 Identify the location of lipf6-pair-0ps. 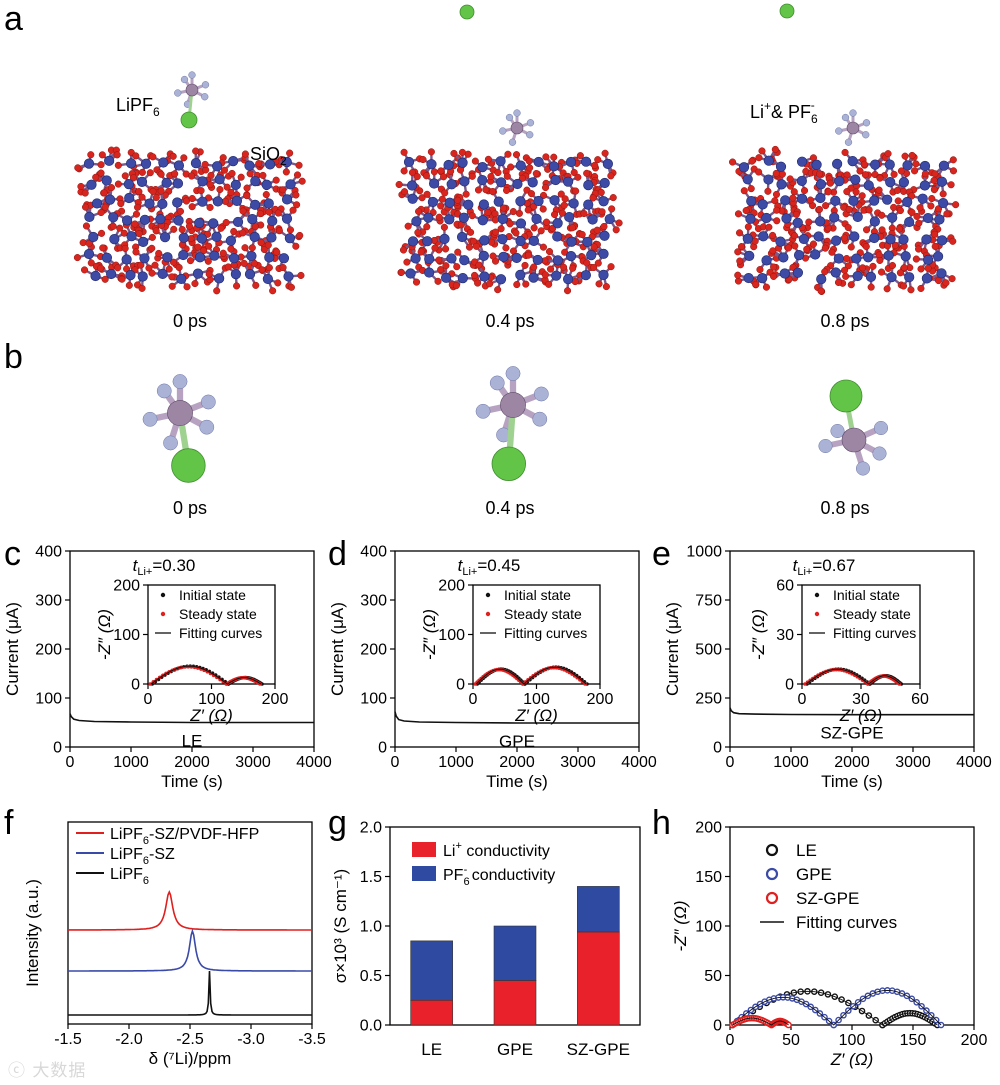
(179, 428).